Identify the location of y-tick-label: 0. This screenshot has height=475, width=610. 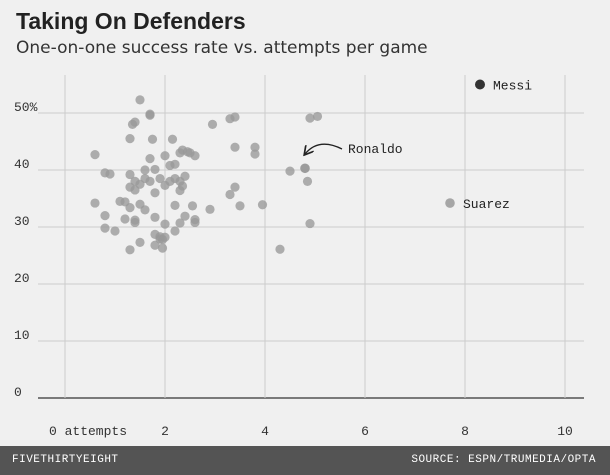
(18, 392).